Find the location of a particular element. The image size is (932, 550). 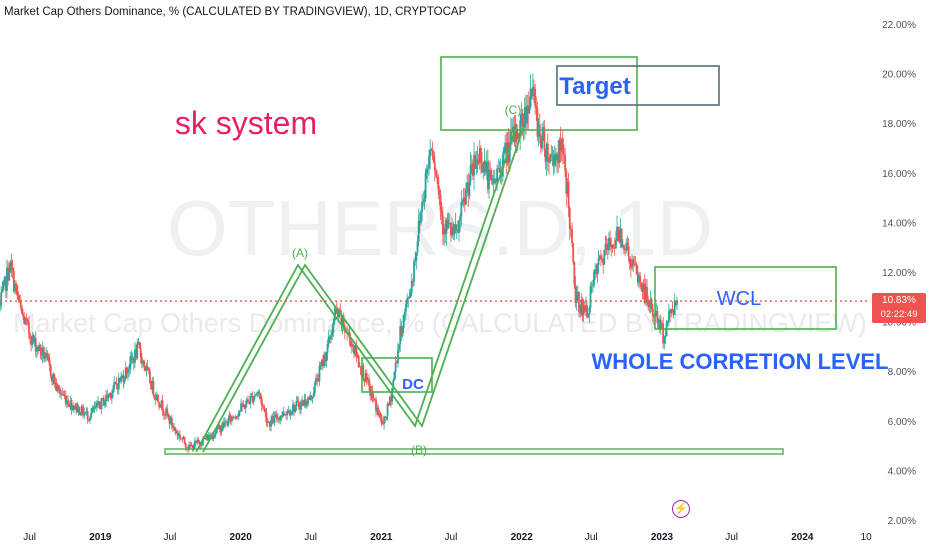

target-zone is located at coordinates (539, 93).